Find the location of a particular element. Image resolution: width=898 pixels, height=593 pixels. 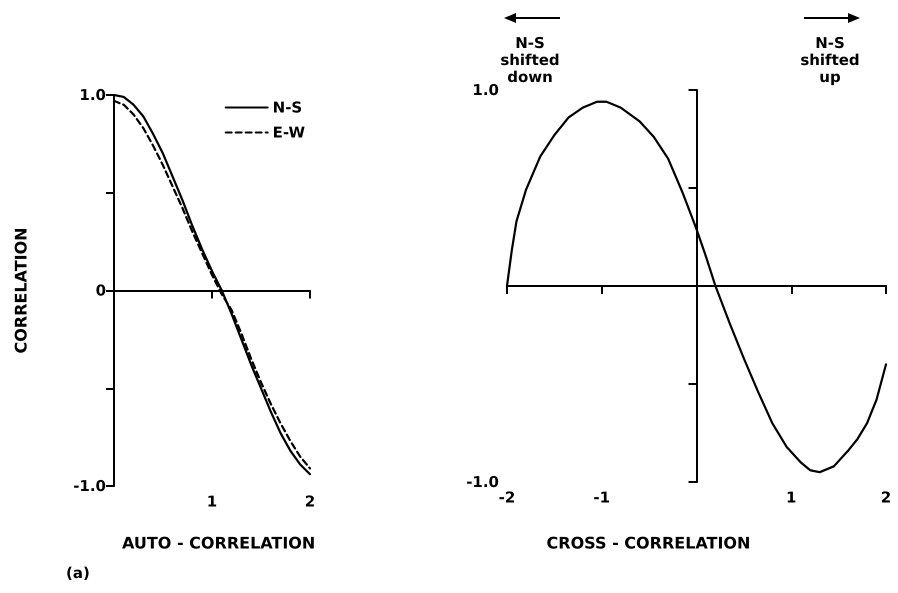

text: (a) is located at coordinates (78, 573).